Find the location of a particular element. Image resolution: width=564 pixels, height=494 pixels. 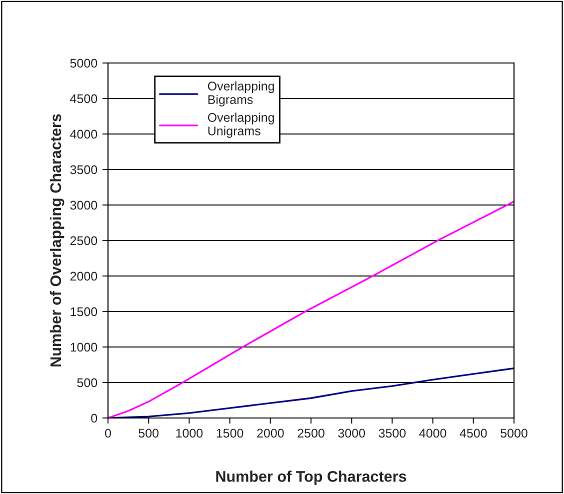

x-tick-label: 1500 is located at coordinates (230, 433).